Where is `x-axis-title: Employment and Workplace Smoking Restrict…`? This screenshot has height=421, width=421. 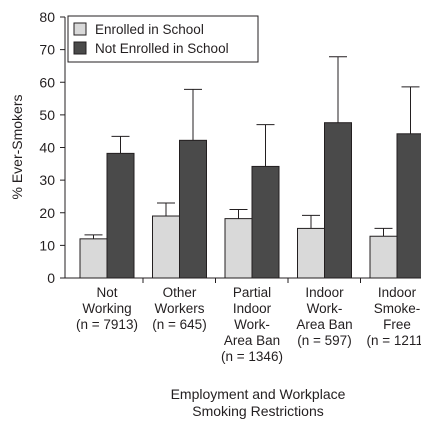
x-axis-title: Employment and Workplace Smoking Restrict… is located at coordinates (258, 402).